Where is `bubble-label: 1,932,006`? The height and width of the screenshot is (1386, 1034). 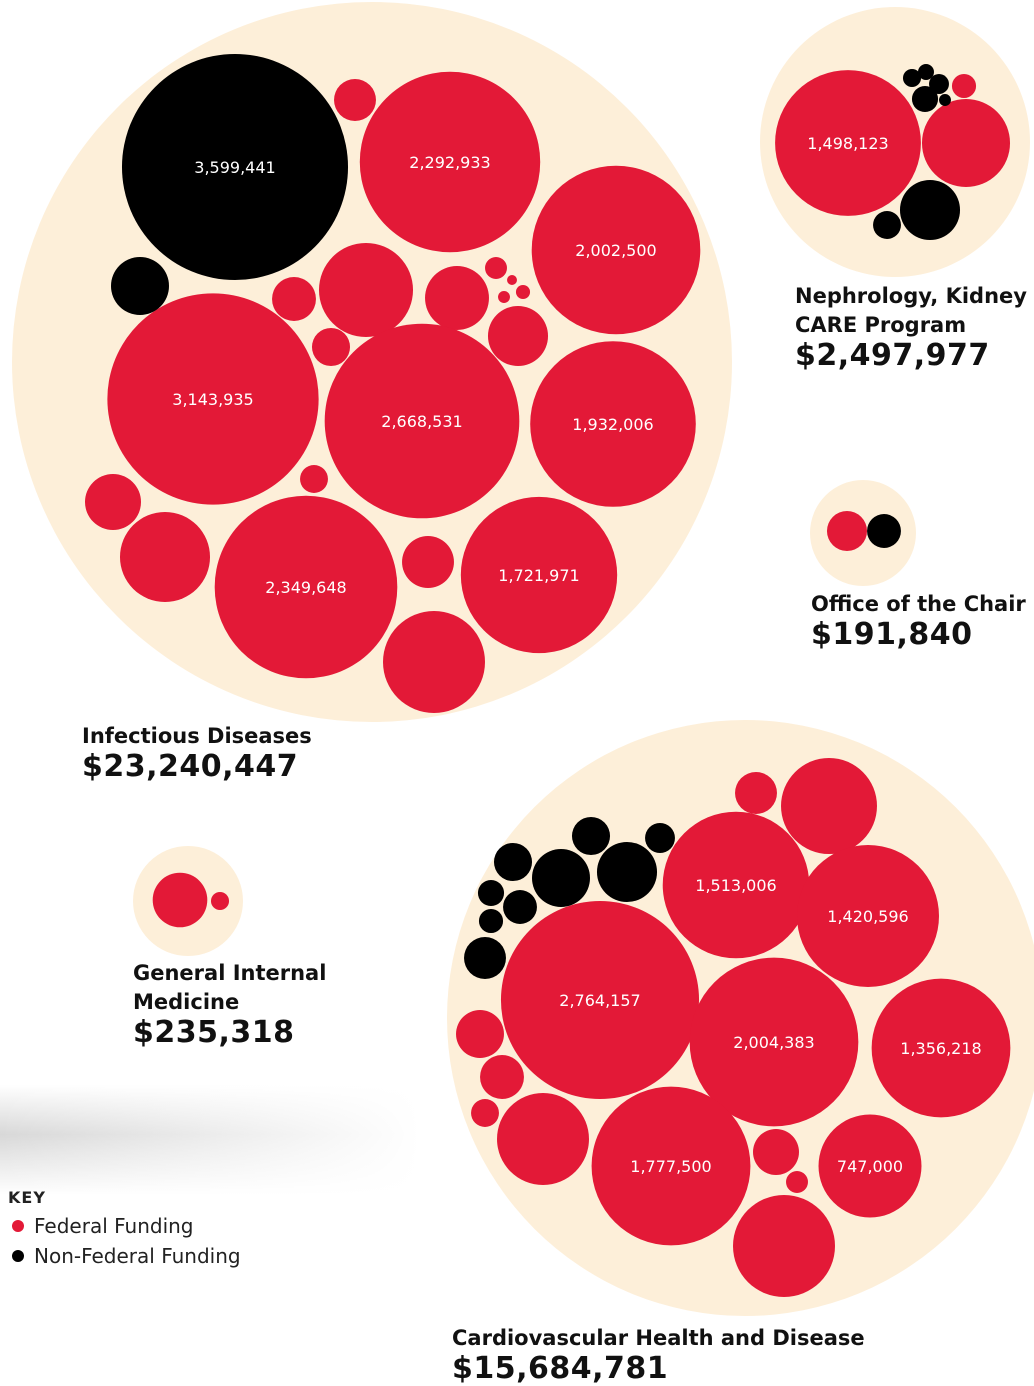 bubble-label: 1,932,006 is located at coordinates (612, 424).